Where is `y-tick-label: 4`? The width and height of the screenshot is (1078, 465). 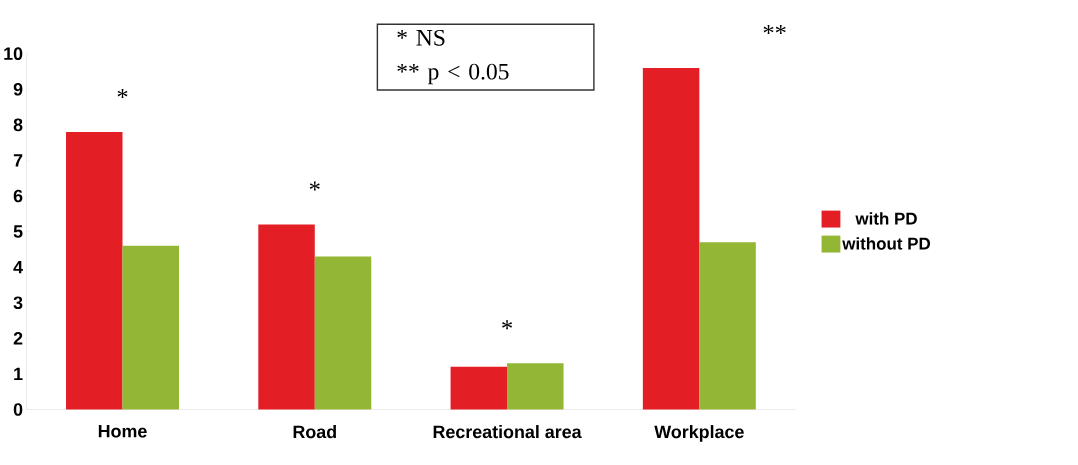 y-tick-label: 4 is located at coordinates (18, 267).